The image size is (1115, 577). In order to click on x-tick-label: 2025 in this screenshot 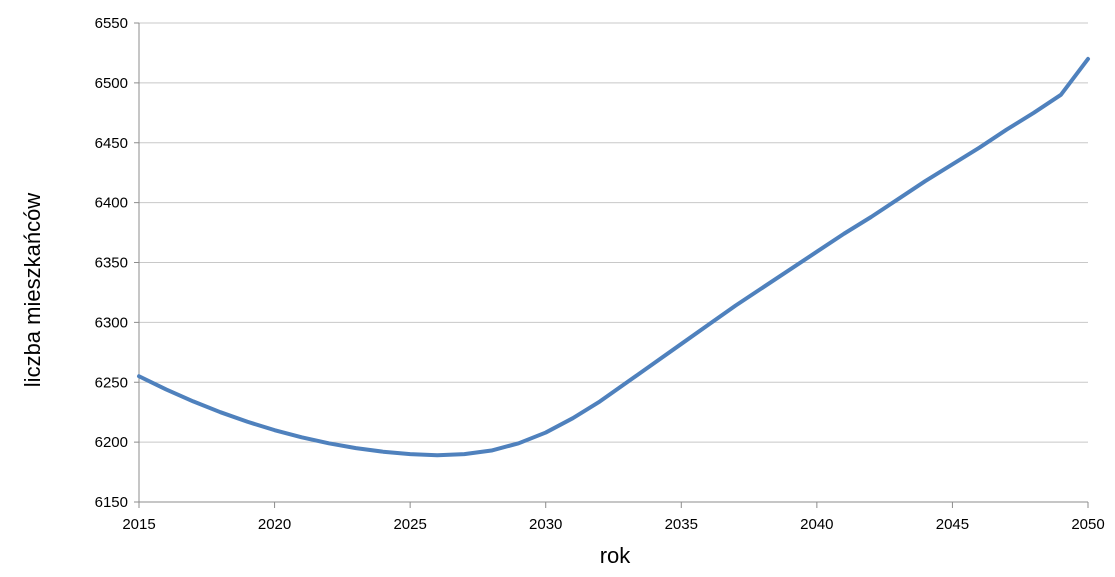, I will do `click(409, 524)`.